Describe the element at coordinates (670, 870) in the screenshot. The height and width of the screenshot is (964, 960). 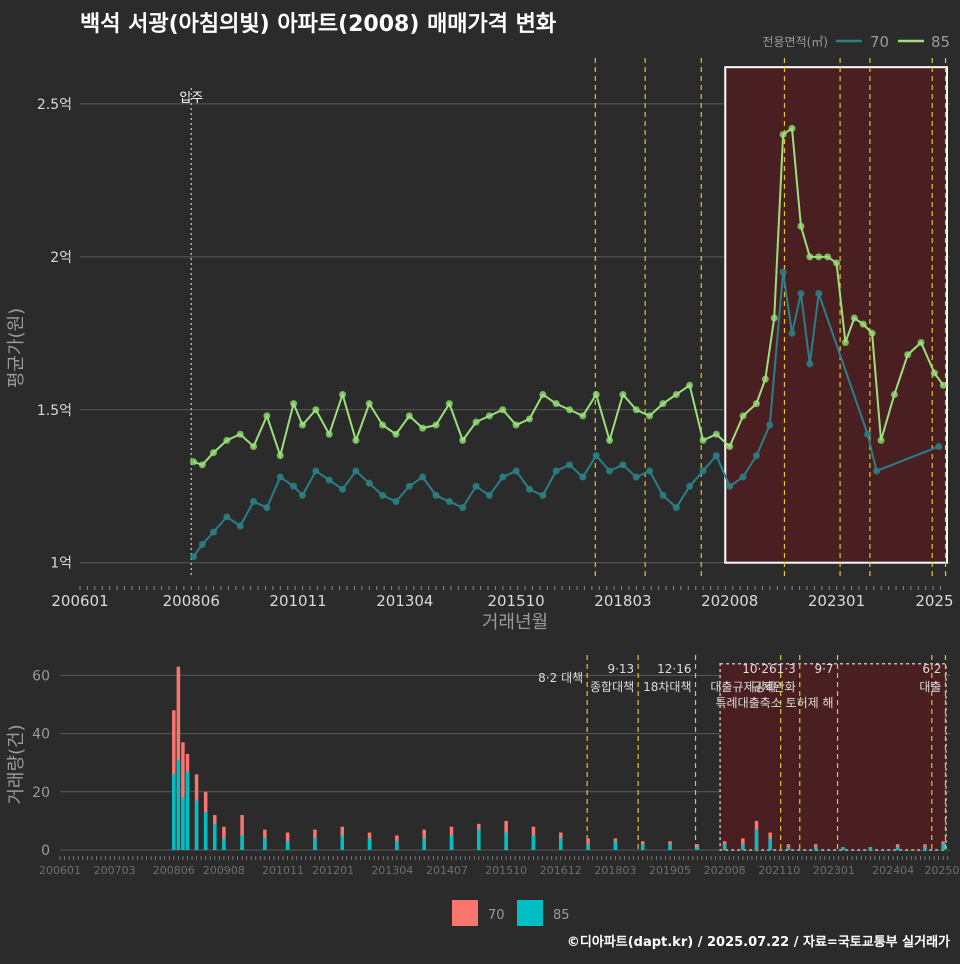
I see `x-tick-label-bottom: 201905` at that location.